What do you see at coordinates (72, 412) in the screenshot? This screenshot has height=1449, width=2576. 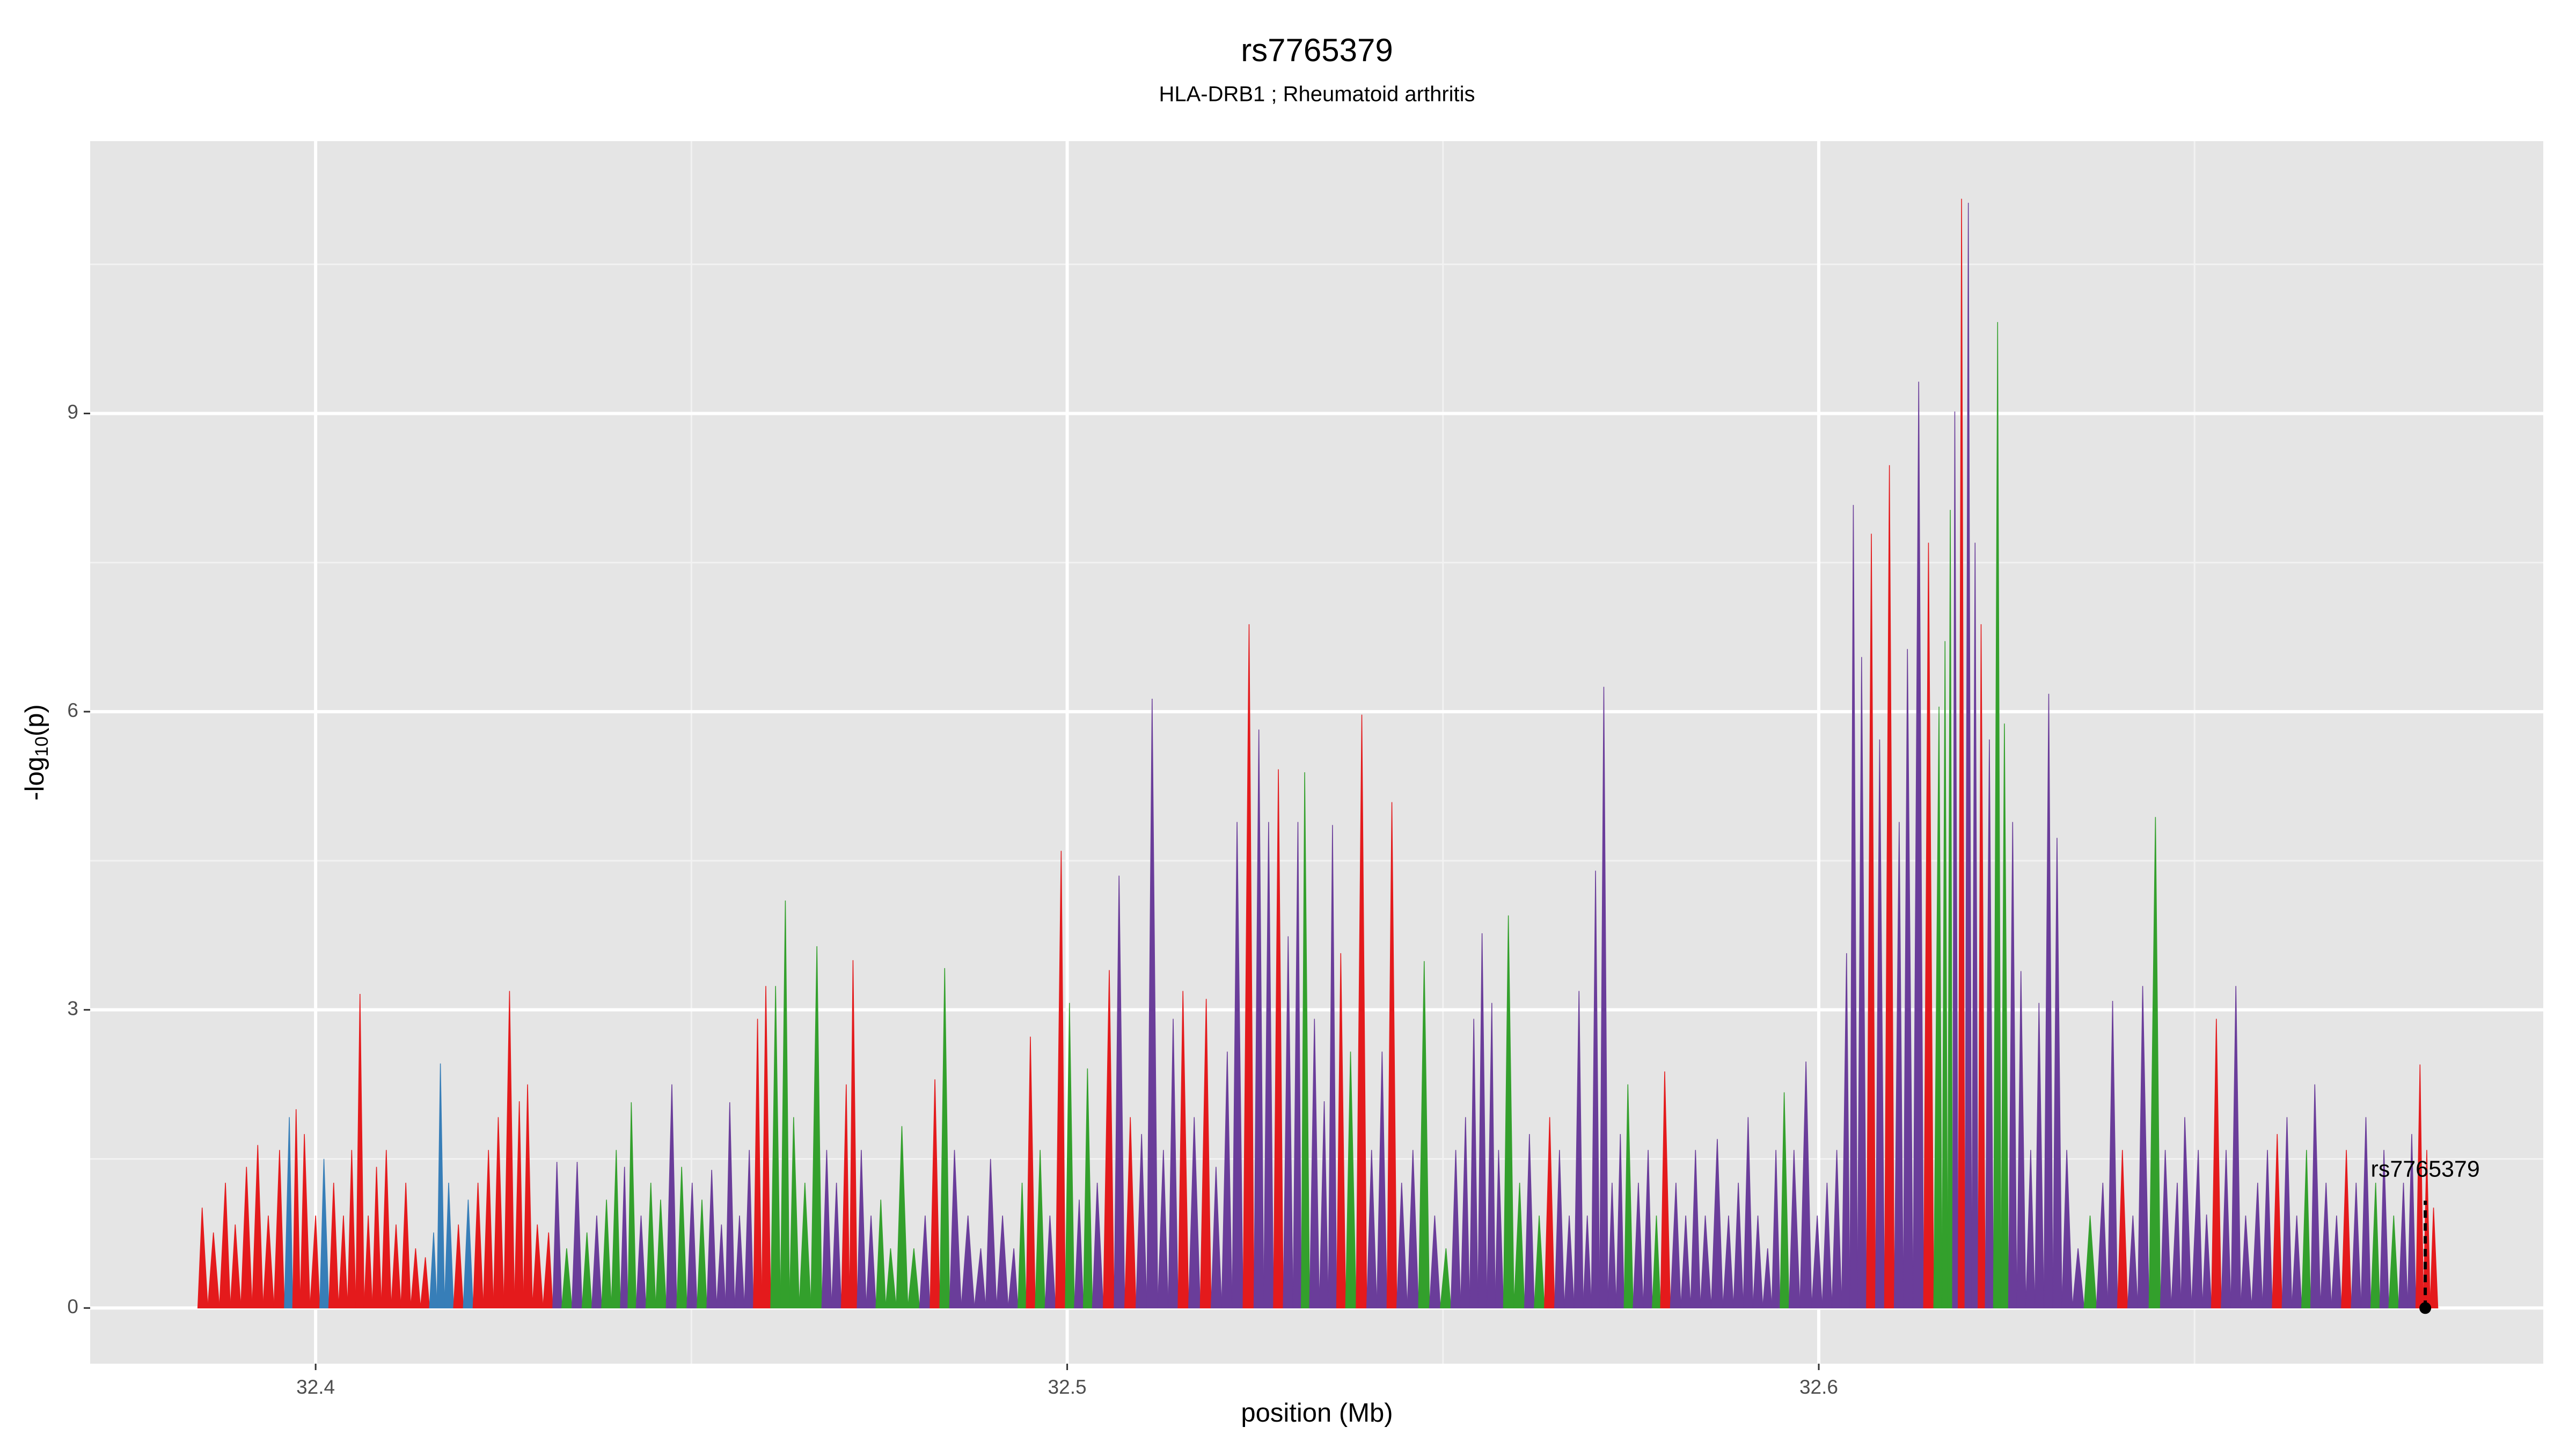 I see `y-tick-label: 9` at bounding box center [72, 412].